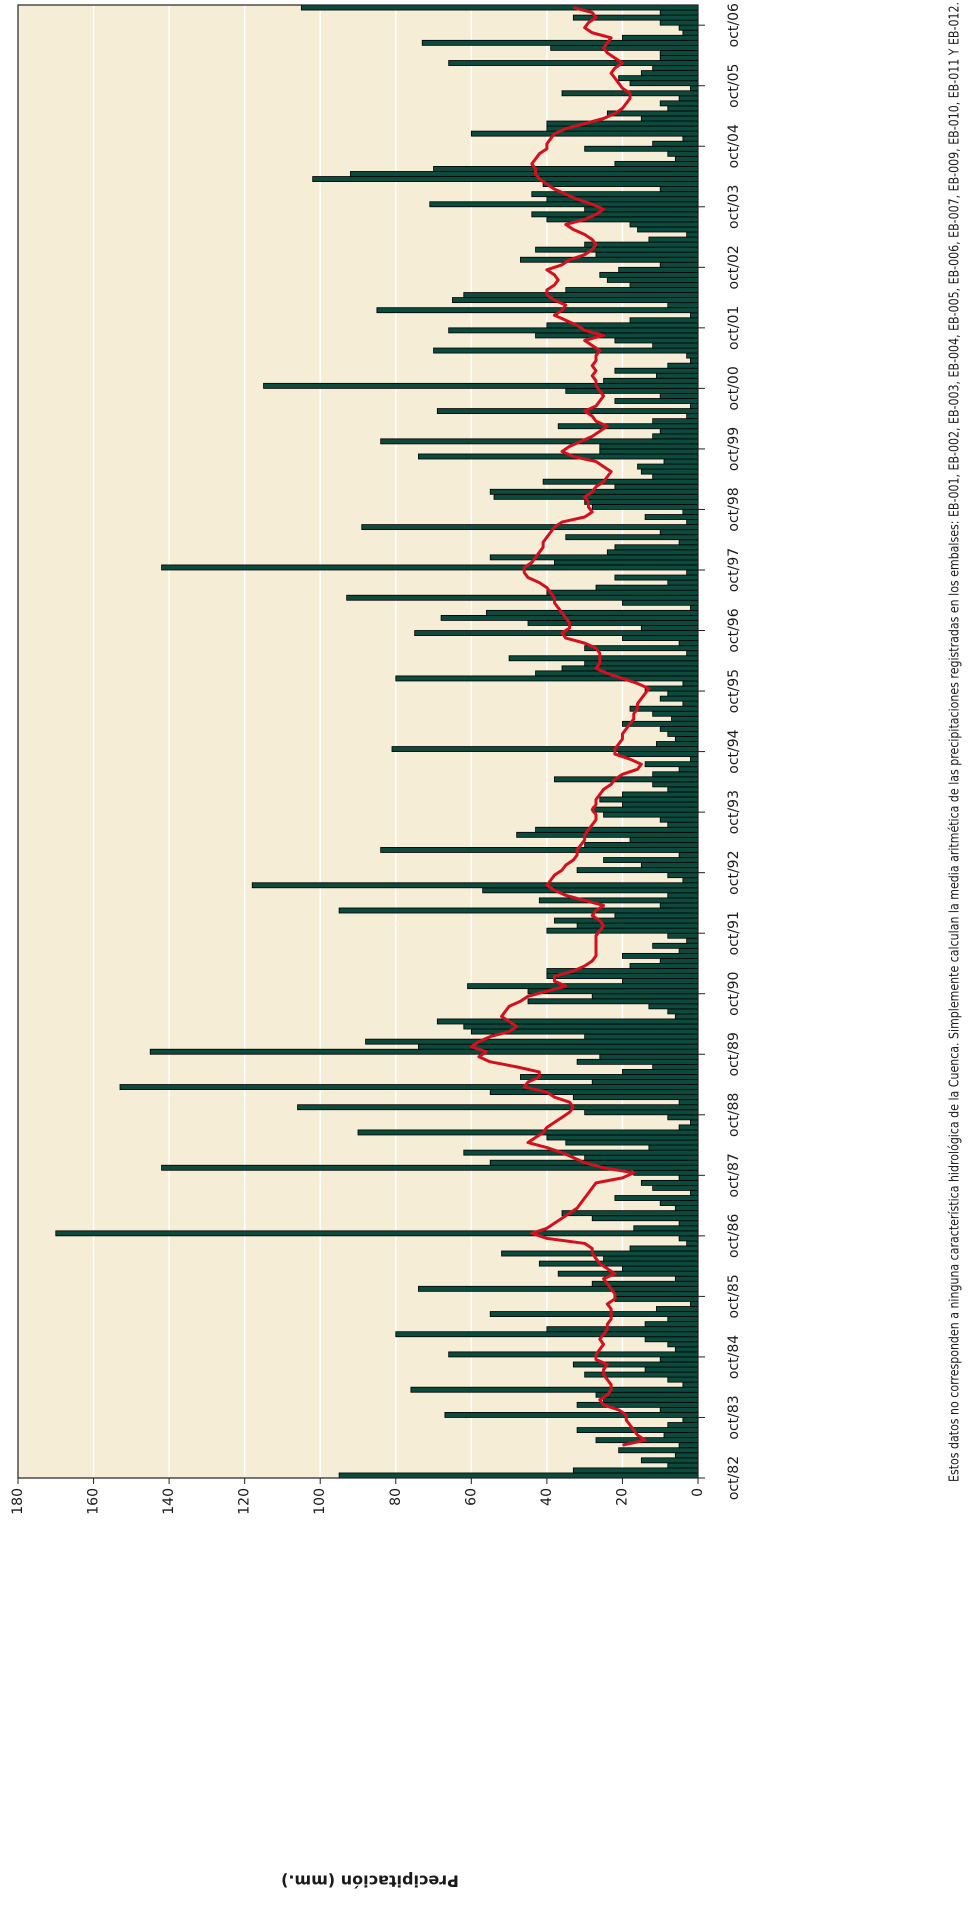 This screenshot has height=1914, width=979. What do you see at coordinates (622, 1497) in the screenshot?
I see `y-tick-label: 20` at bounding box center [622, 1497].